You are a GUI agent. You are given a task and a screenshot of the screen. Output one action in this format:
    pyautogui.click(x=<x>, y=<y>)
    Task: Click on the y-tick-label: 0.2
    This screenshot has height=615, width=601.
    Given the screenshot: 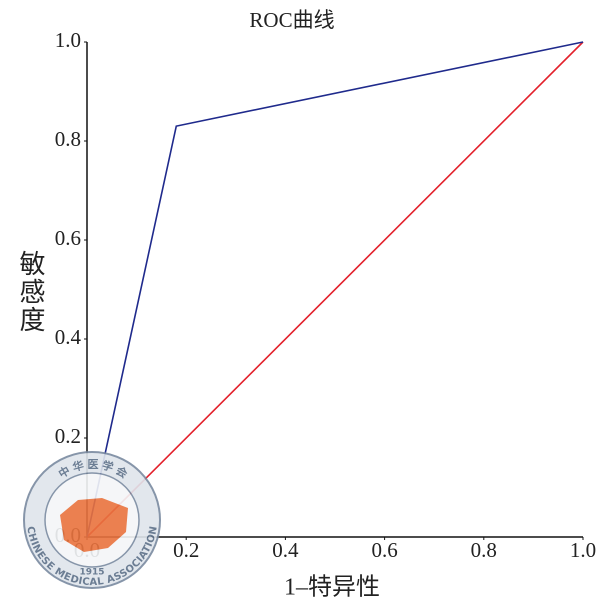 What is the action you would take?
    pyautogui.click(x=68, y=436)
    